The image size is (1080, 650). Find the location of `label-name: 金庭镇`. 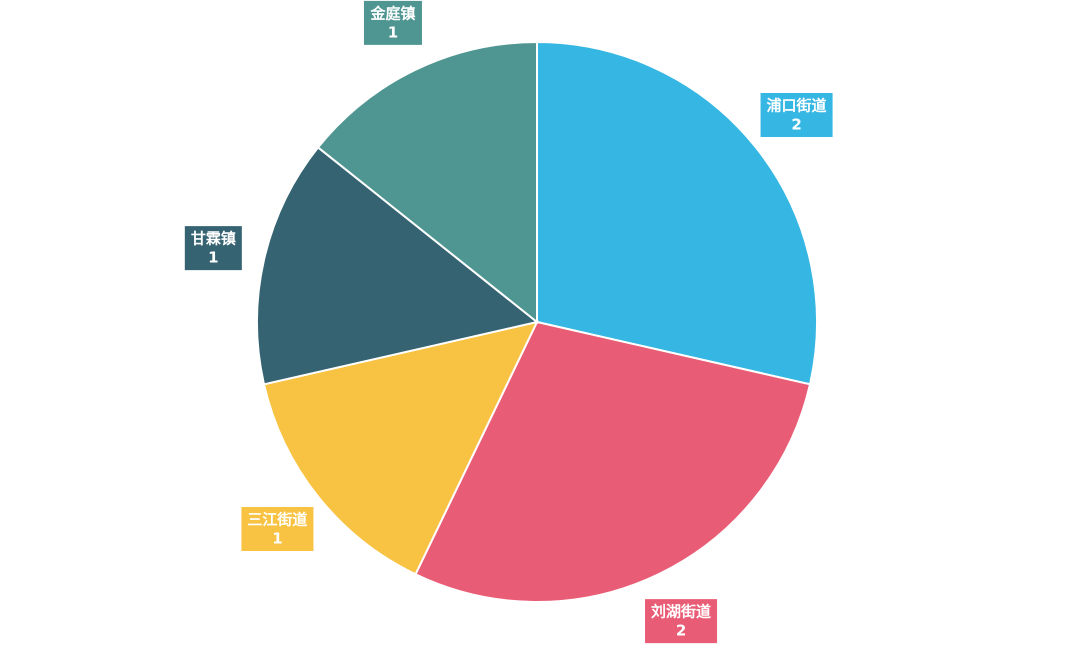

label-name: 金庭镇 is located at coordinates (392, 13).